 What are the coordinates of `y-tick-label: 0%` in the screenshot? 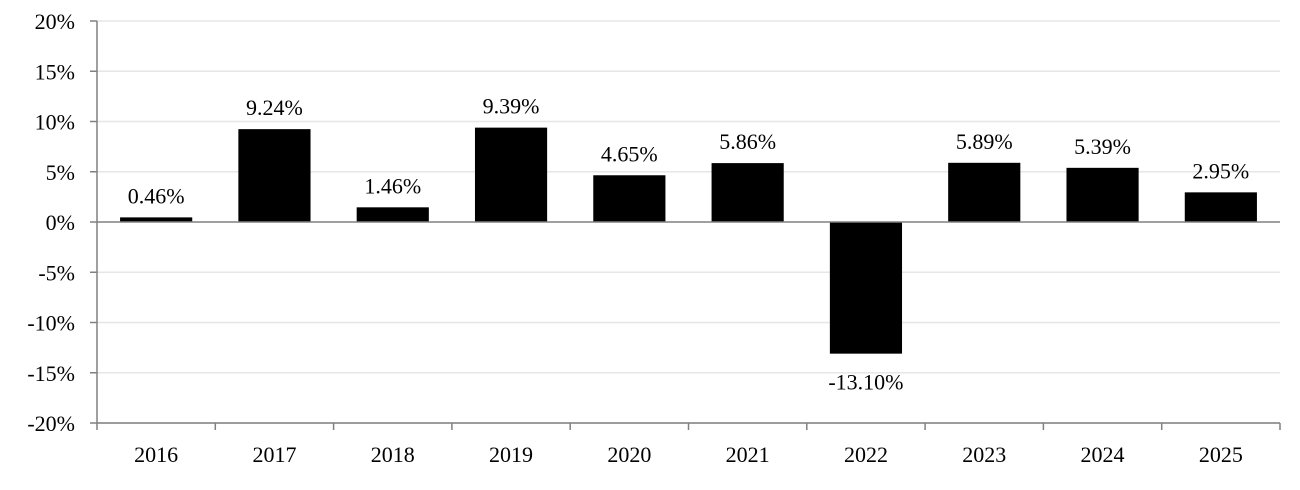 It's located at (60, 222).